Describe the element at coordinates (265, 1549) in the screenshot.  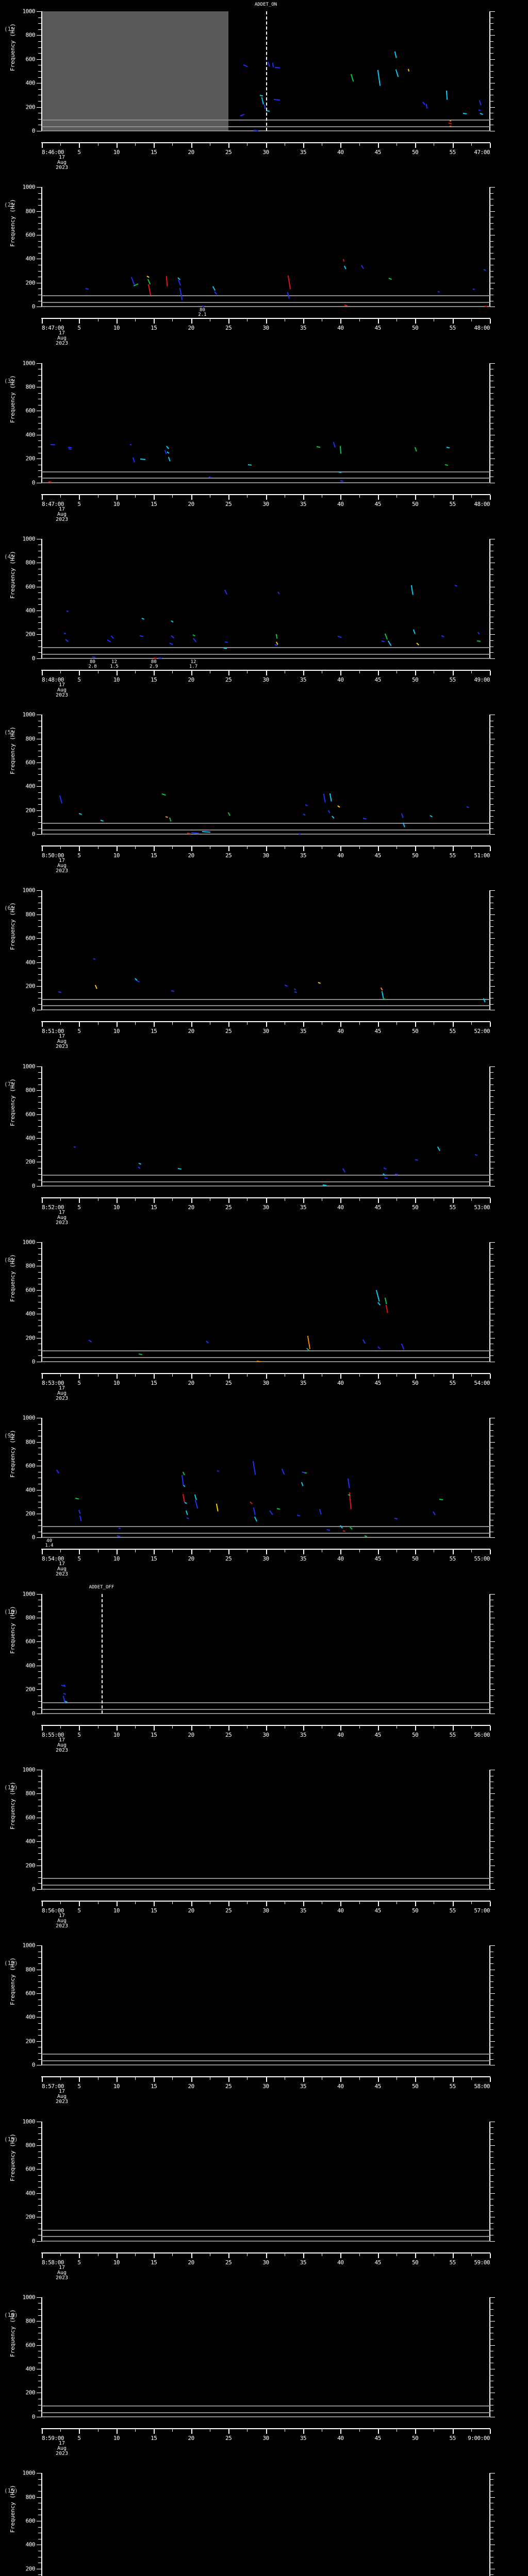
I see `time-axis-bar` at that location.